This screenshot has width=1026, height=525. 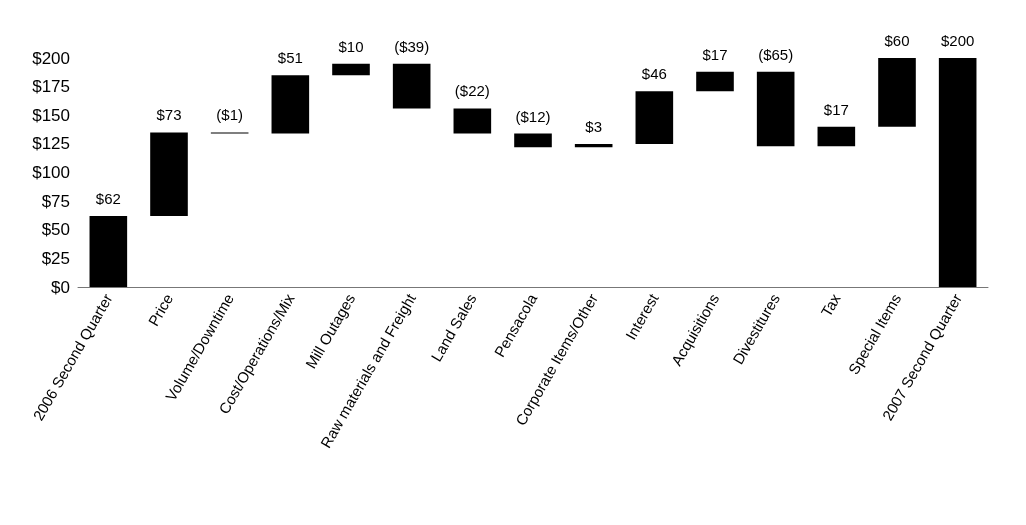 I want to click on data-label: ($65), so click(x=776, y=54).